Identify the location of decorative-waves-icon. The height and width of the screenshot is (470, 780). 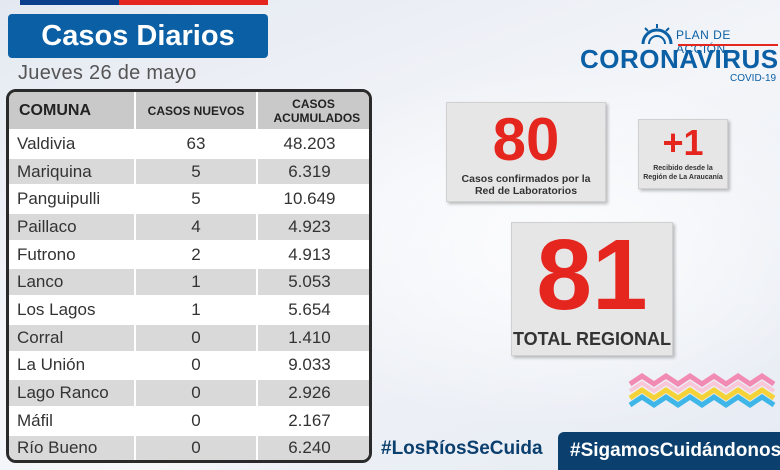
(702, 390).